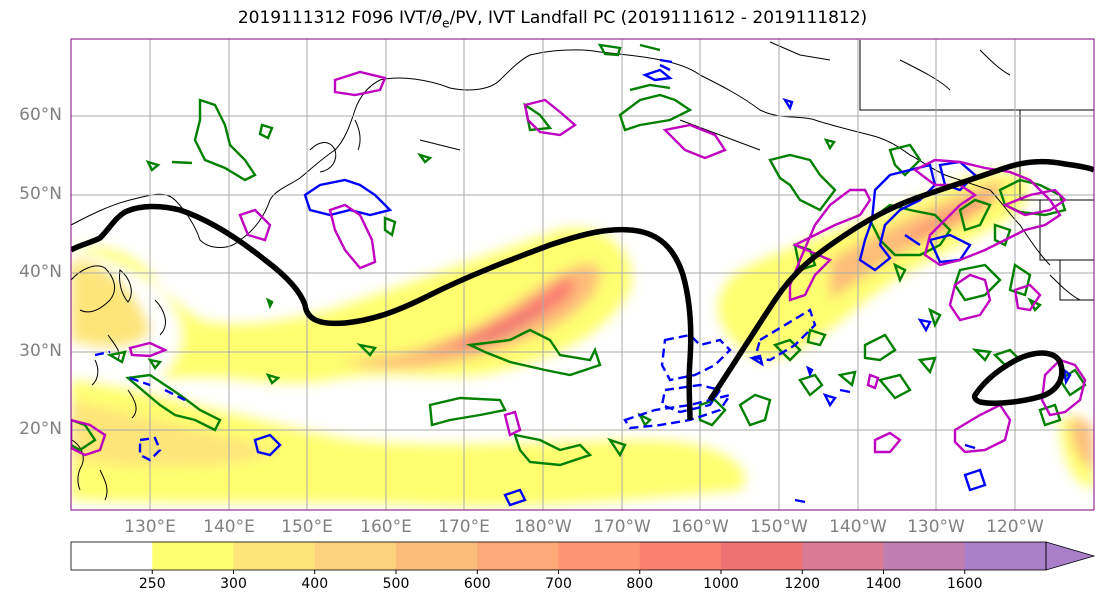  Describe the element at coordinates (1015, 527) in the screenshot. I see `lon-label-120w: 120°W` at that location.